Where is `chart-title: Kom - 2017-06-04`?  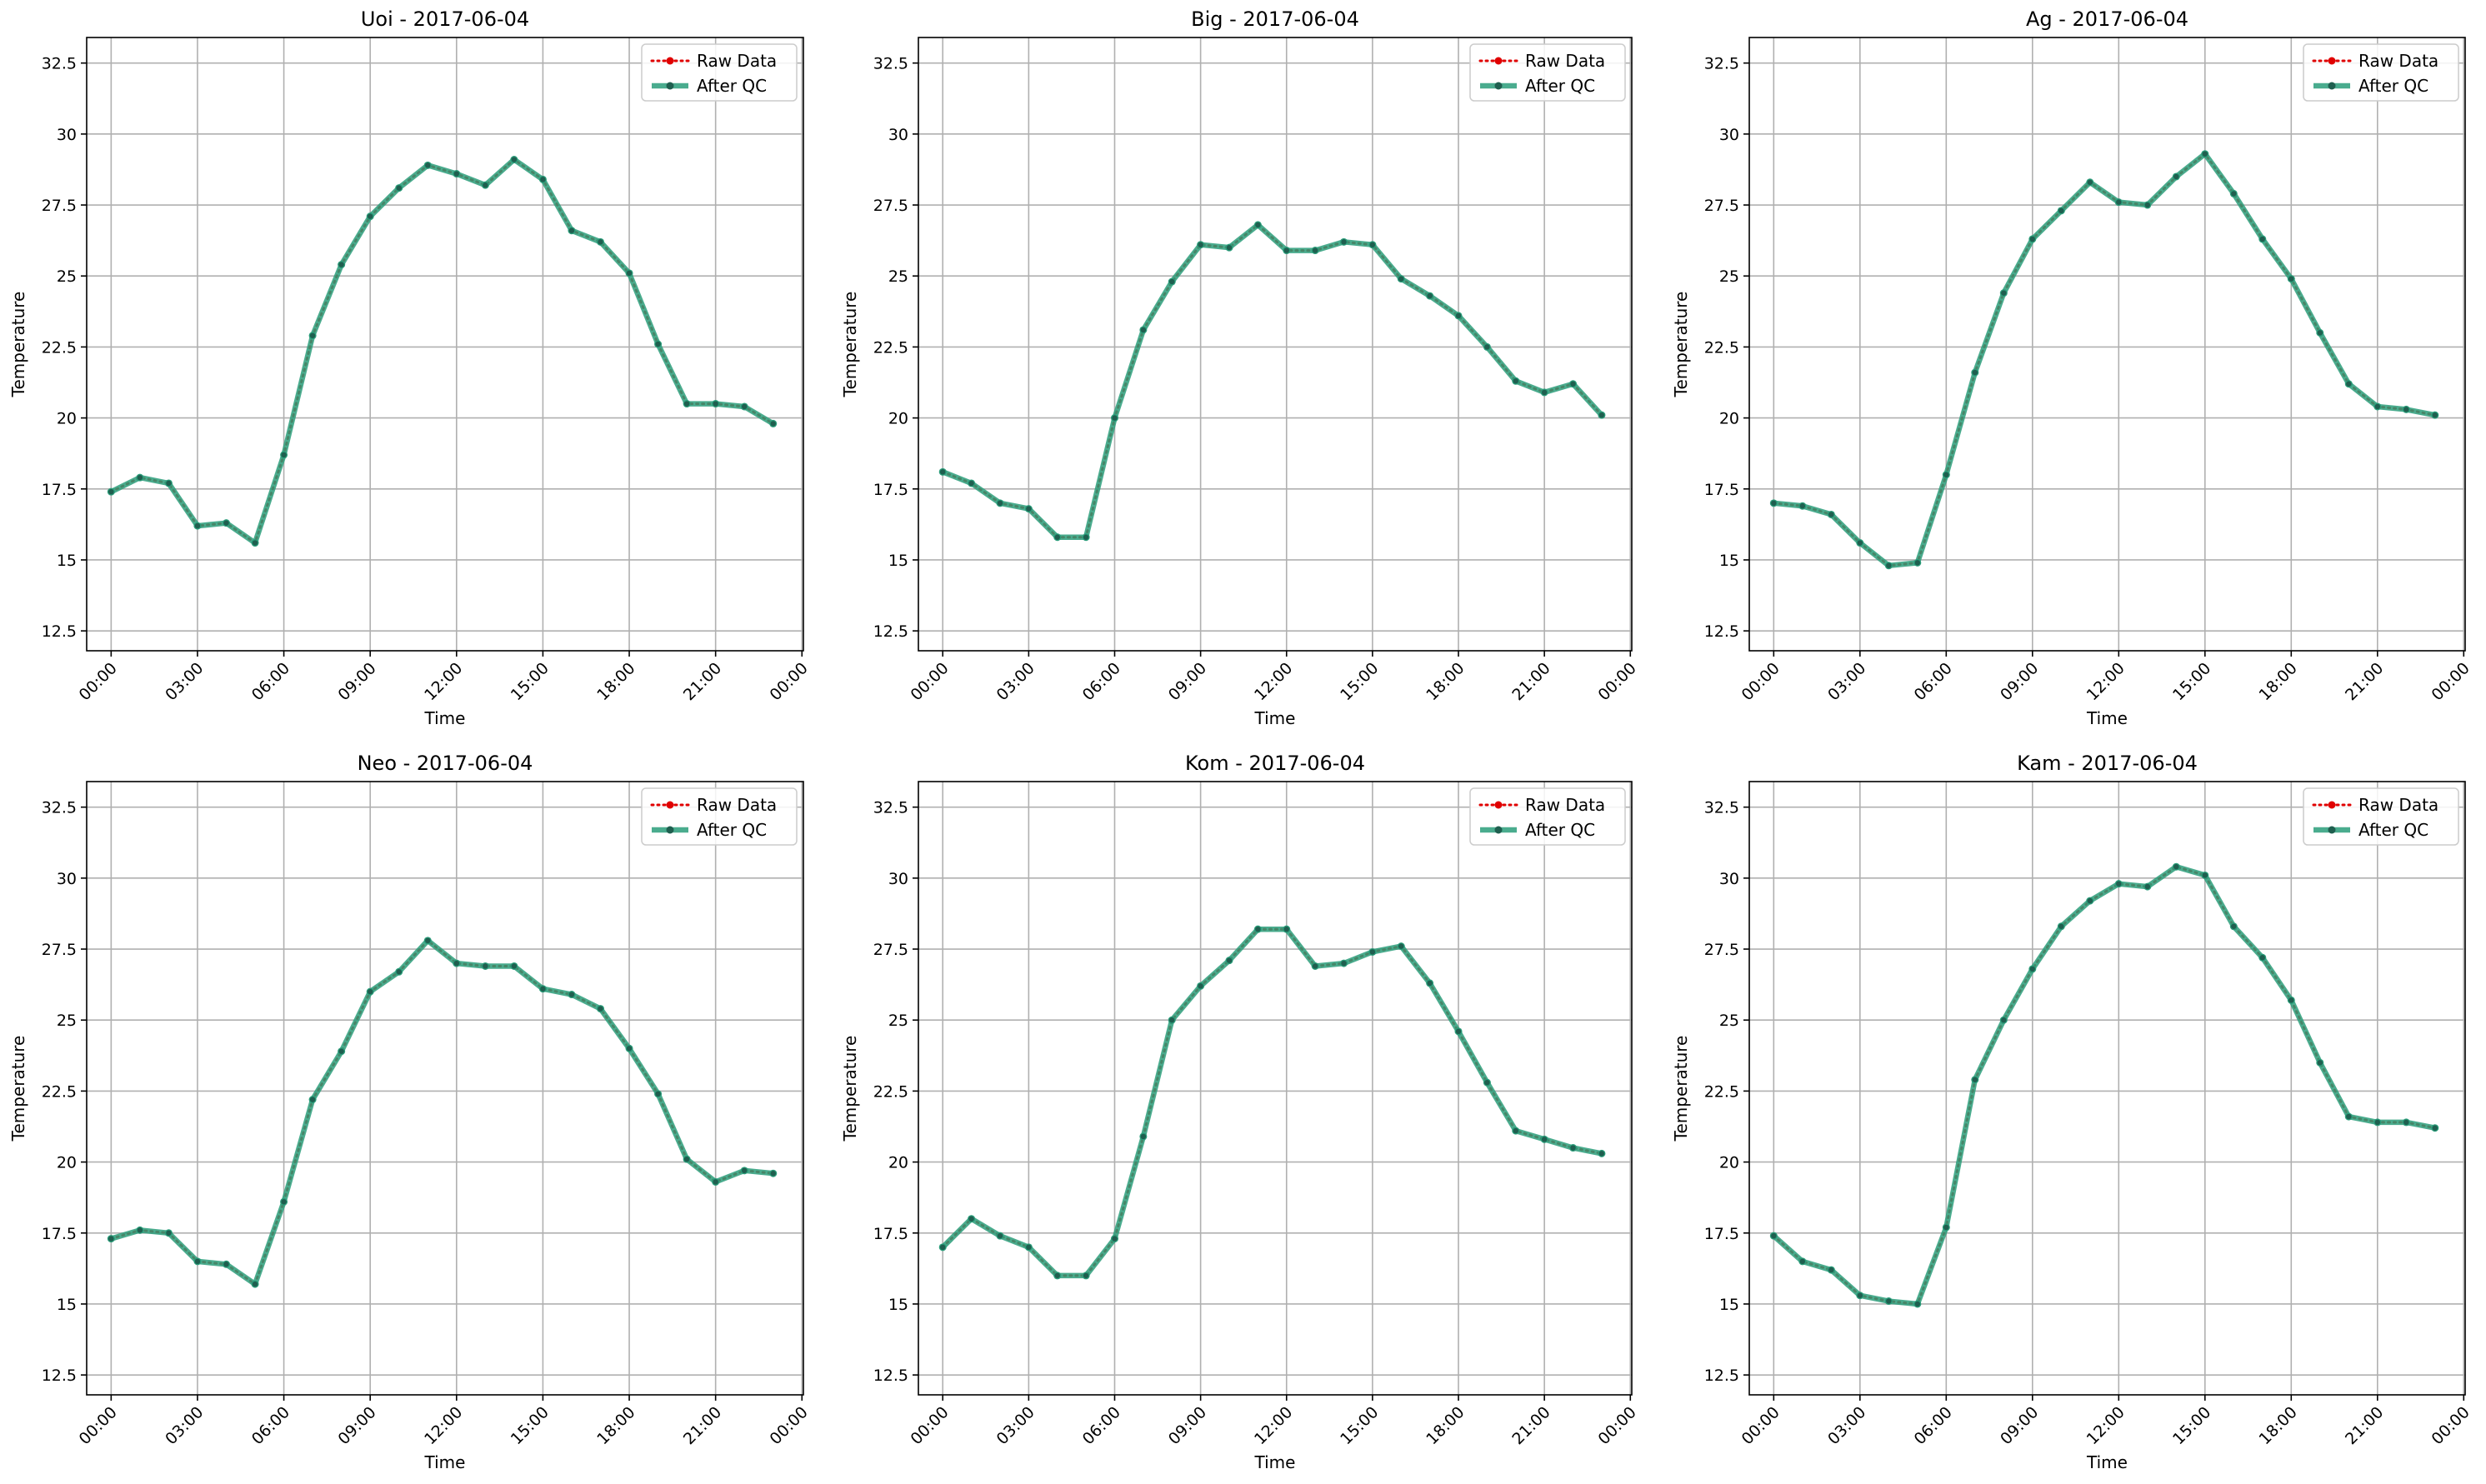
chart-title: Kom - 2017-06-04 is located at coordinates (1275, 764).